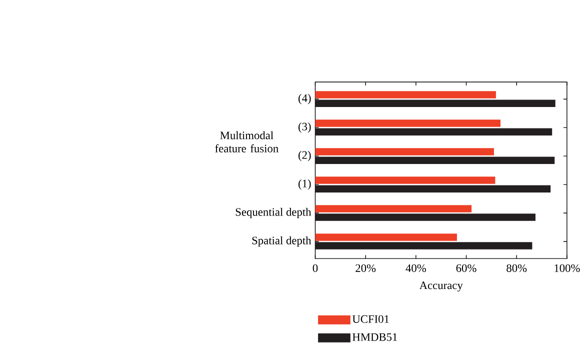  What do you see at coordinates (282, 241) in the screenshot?
I see `y-tick-label: Spatial depth` at bounding box center [282, 241].